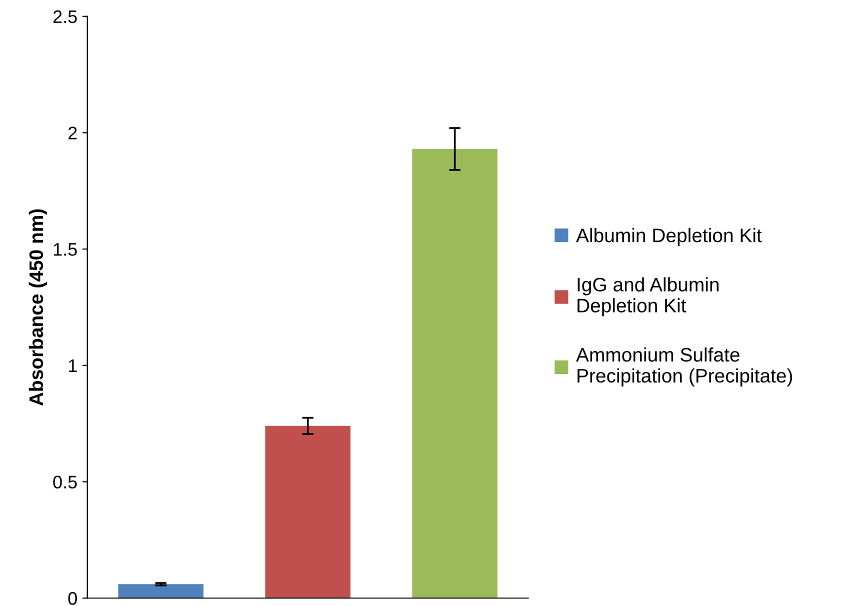 The width and height of the screenshot is (848, 606). I want to click on legend-label: Ammonium Sulfate Precipitation (Precipitate), so click(684, 366).